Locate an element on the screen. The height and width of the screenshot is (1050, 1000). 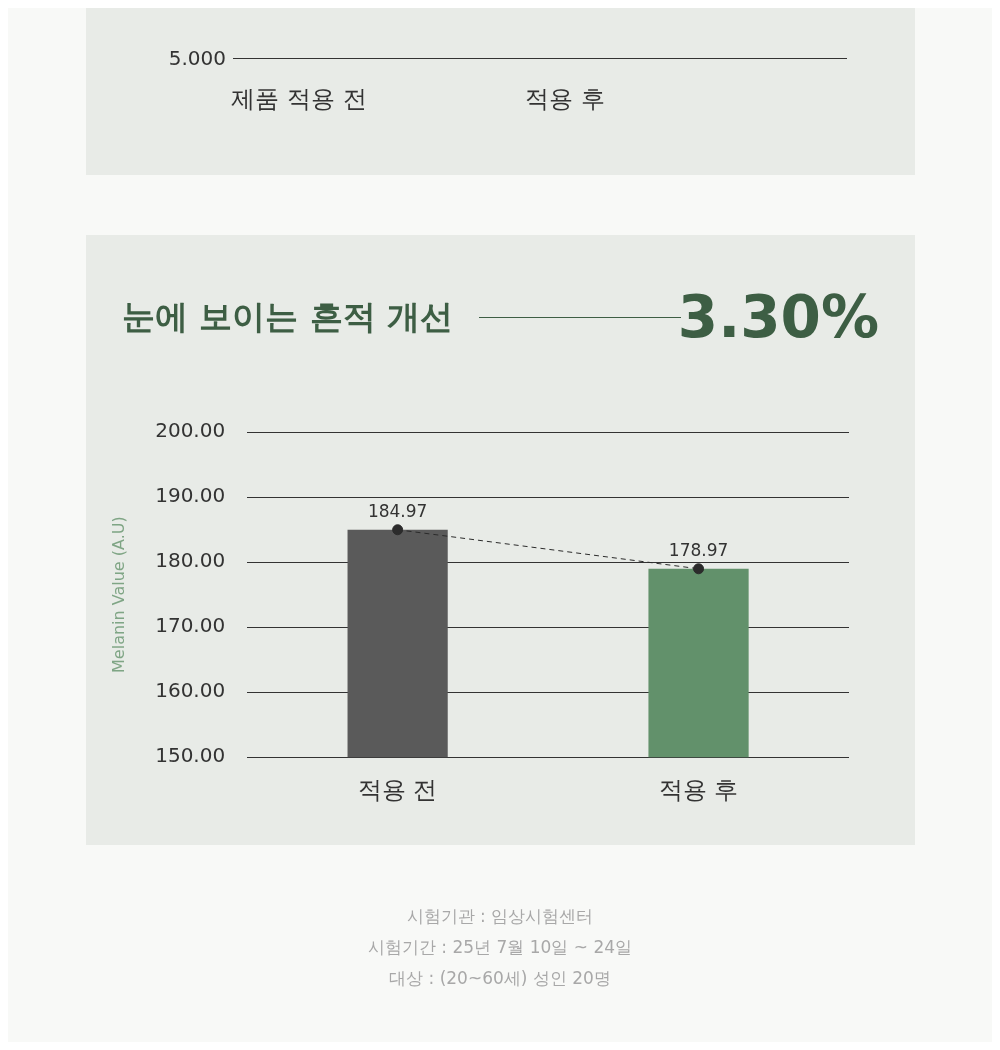
y-axis-title: Melanin Value (A.U) is located at coordinates (118, 594).